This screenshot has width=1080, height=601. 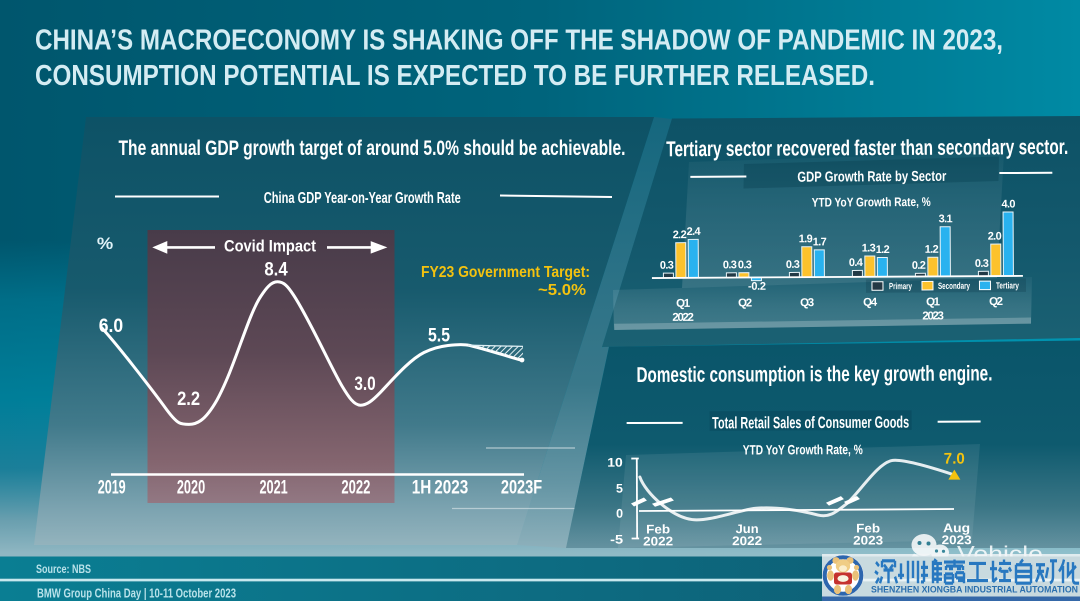 I want to click on svg-text: 3.0, so click(x=364, y=384).